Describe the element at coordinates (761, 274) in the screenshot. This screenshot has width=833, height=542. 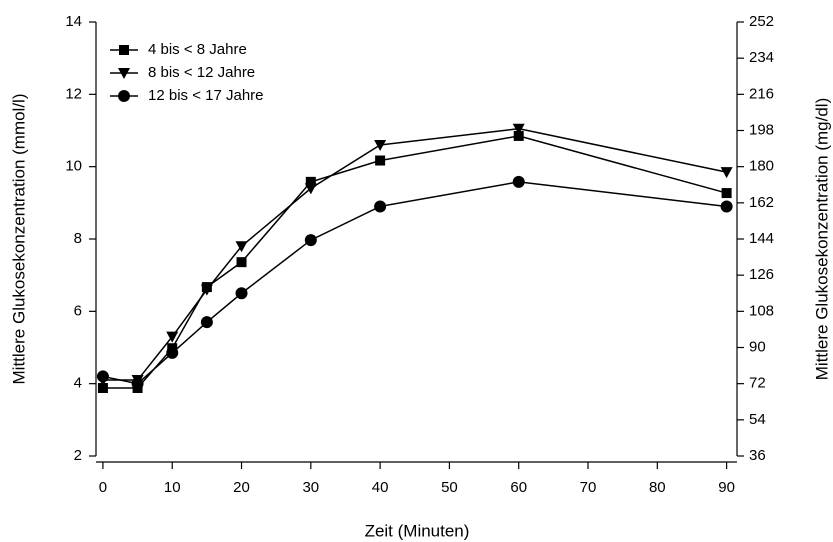
I see `y2-tick-label: 126` at that location.